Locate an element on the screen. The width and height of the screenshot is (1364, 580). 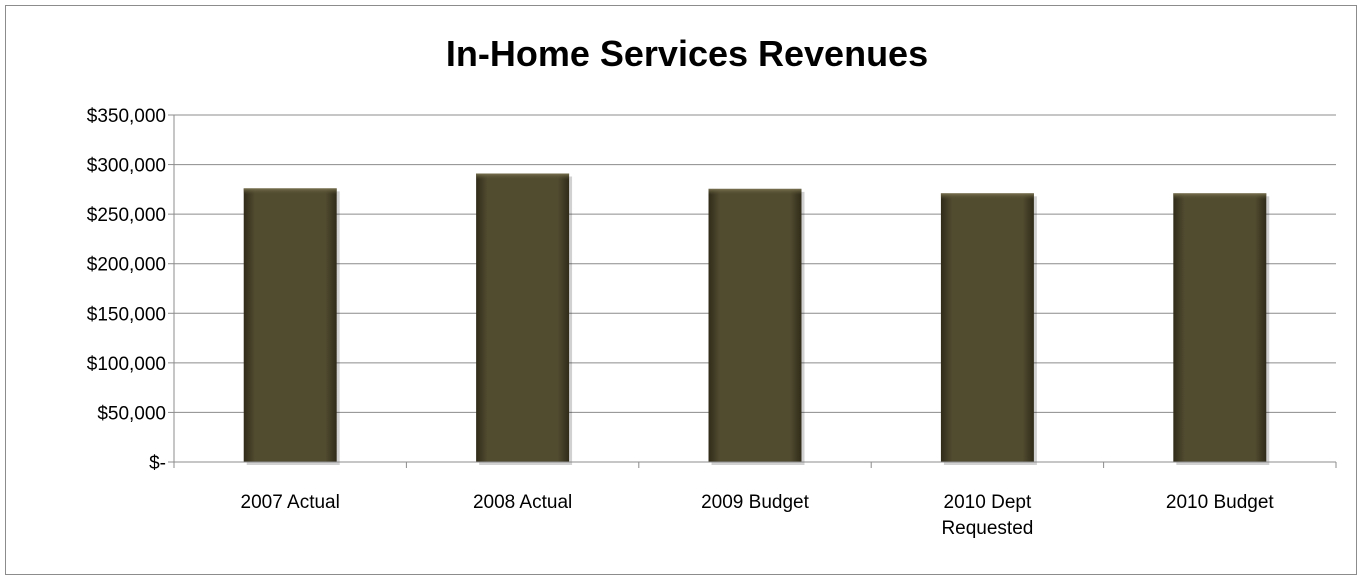
y-tick-label: $50,000 is located at coordinates (131, 413).